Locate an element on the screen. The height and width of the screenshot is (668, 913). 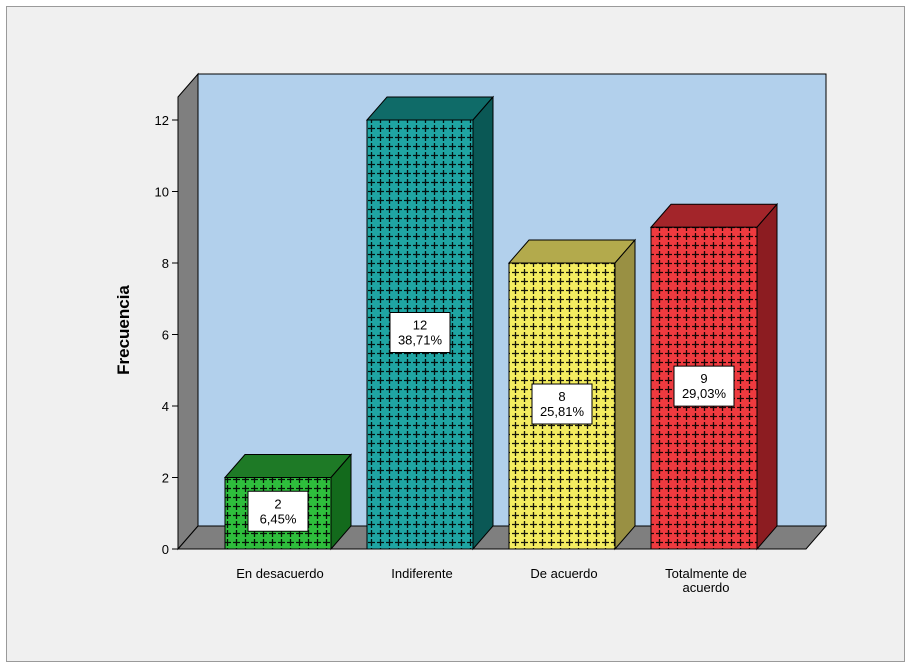
y-tick-label: 10 is located at coordinates (162, 192).